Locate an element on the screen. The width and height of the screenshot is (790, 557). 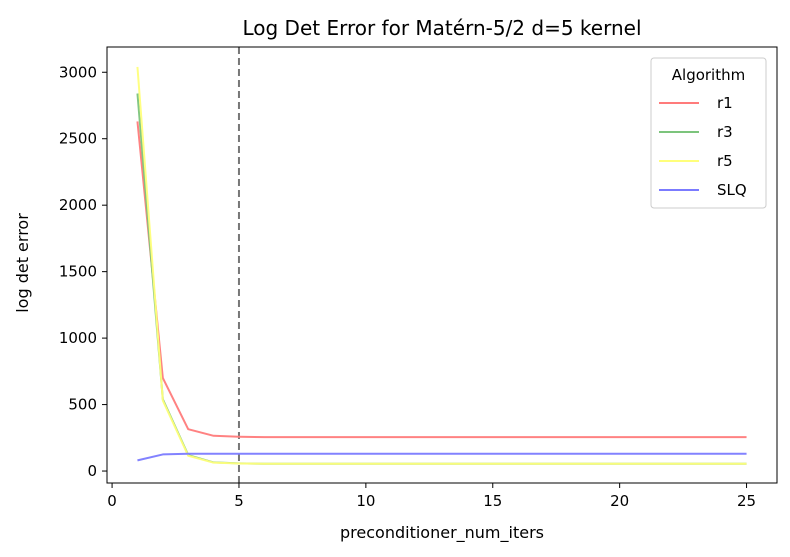
x-tick-label: 10 is located at coordinates (365, 501).